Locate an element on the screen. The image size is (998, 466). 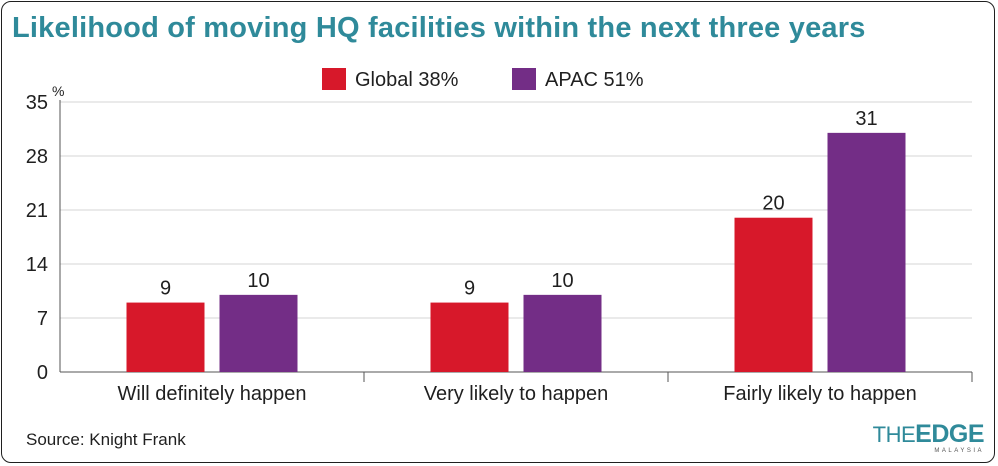
legend-label: Global 38% is located at coordinates (407, 80).